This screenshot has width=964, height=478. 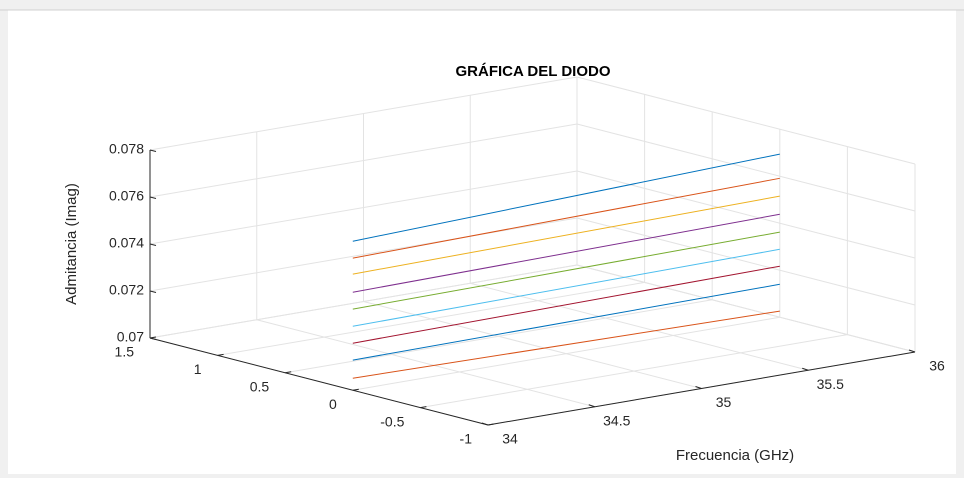 What do you see at coordinates (333, 404) in the screenshot?
I see `y-tick-label: 0` at bounding box center [333, 404].